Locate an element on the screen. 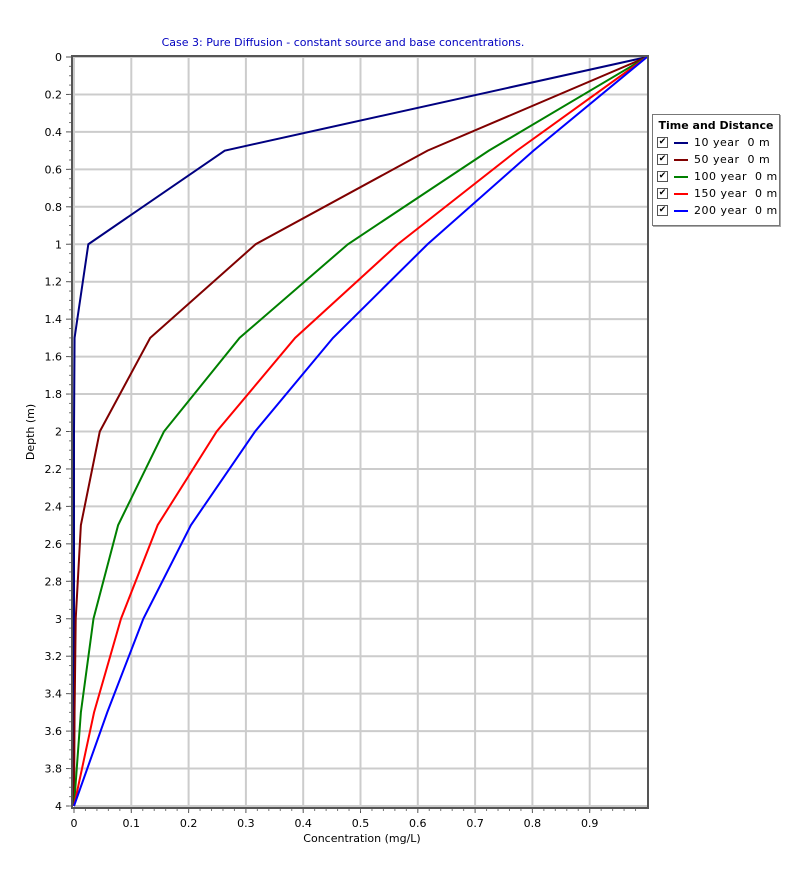 The height and width of the screenshot is (881, 804). legend-item: ✔ 200 year 0 m is located at coordinates (716, 210).